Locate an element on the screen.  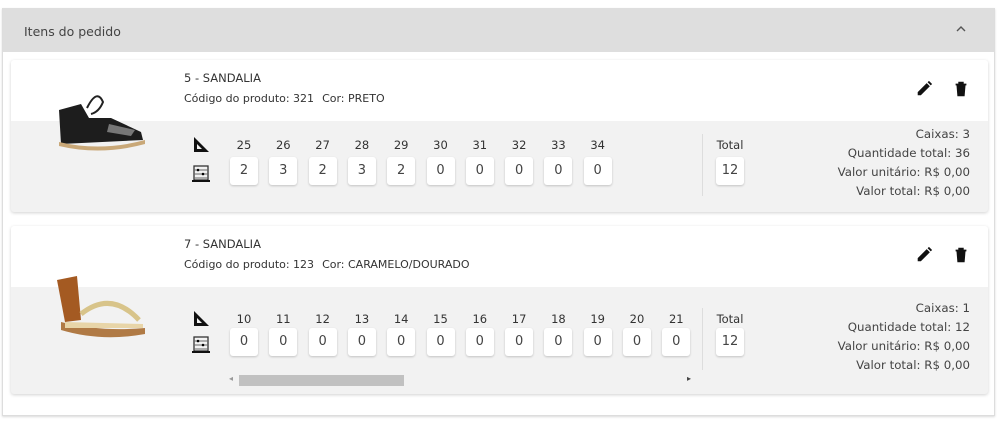
quantity-total: Quantidade total: 36 is located at coordinates (908, 153).